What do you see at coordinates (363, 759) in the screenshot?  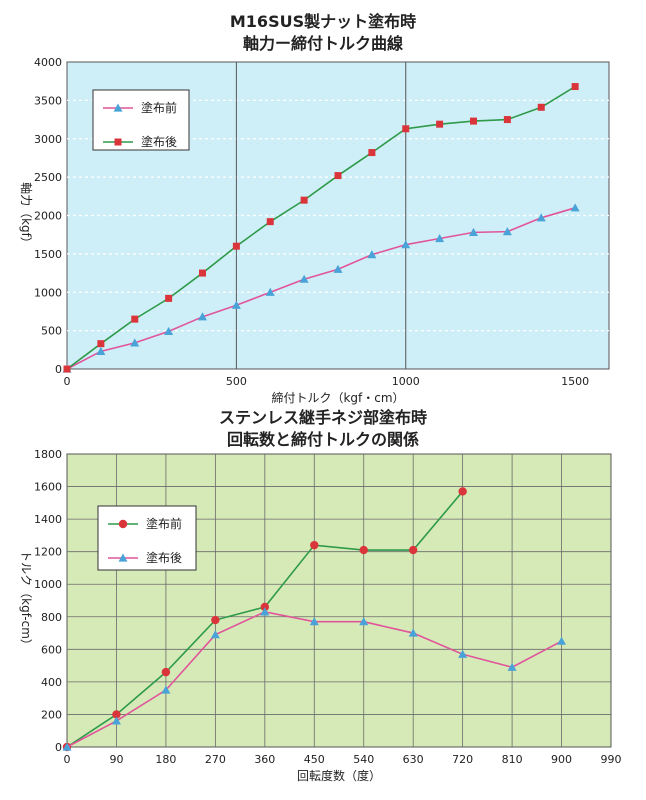 I see `chart2-xtick-label: 540` at bounding box center [363, 759].